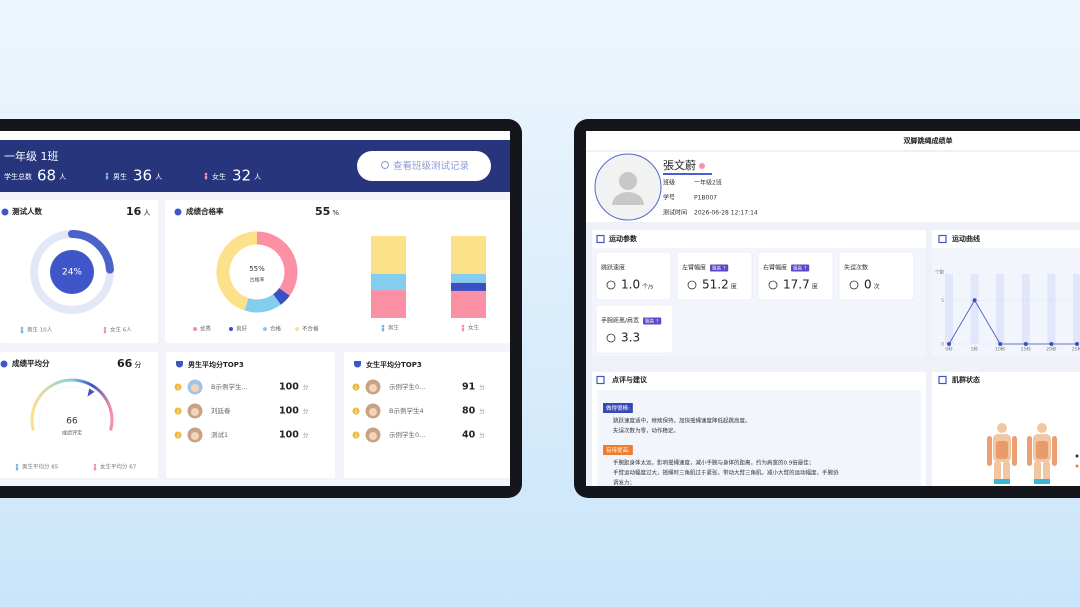  Describe the element at coordinates (91, 392) in the screenshot. I see `gauge-needle` at that location.